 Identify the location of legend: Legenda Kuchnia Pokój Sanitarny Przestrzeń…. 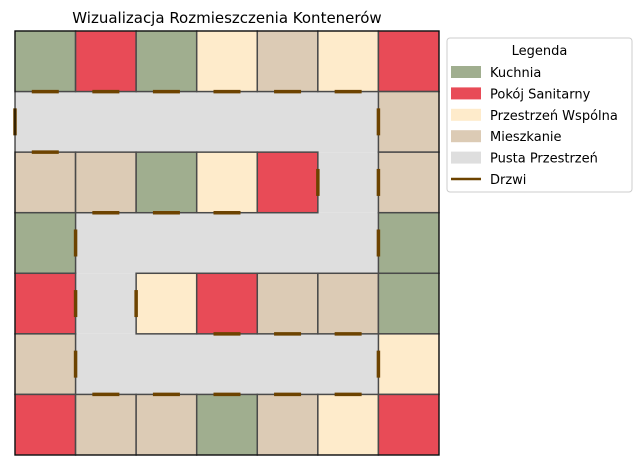
(539, 115).